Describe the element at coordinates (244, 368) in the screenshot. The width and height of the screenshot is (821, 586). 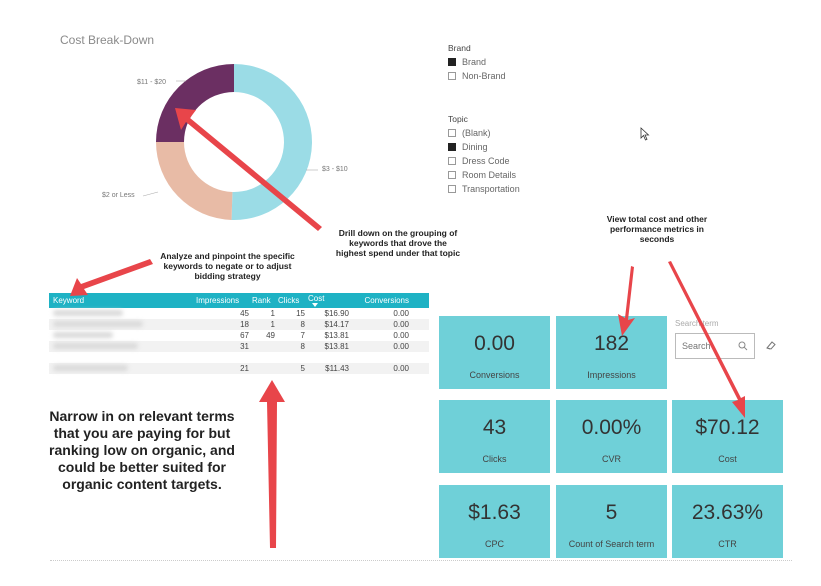
I see `cell-impressions: 21` at that location.